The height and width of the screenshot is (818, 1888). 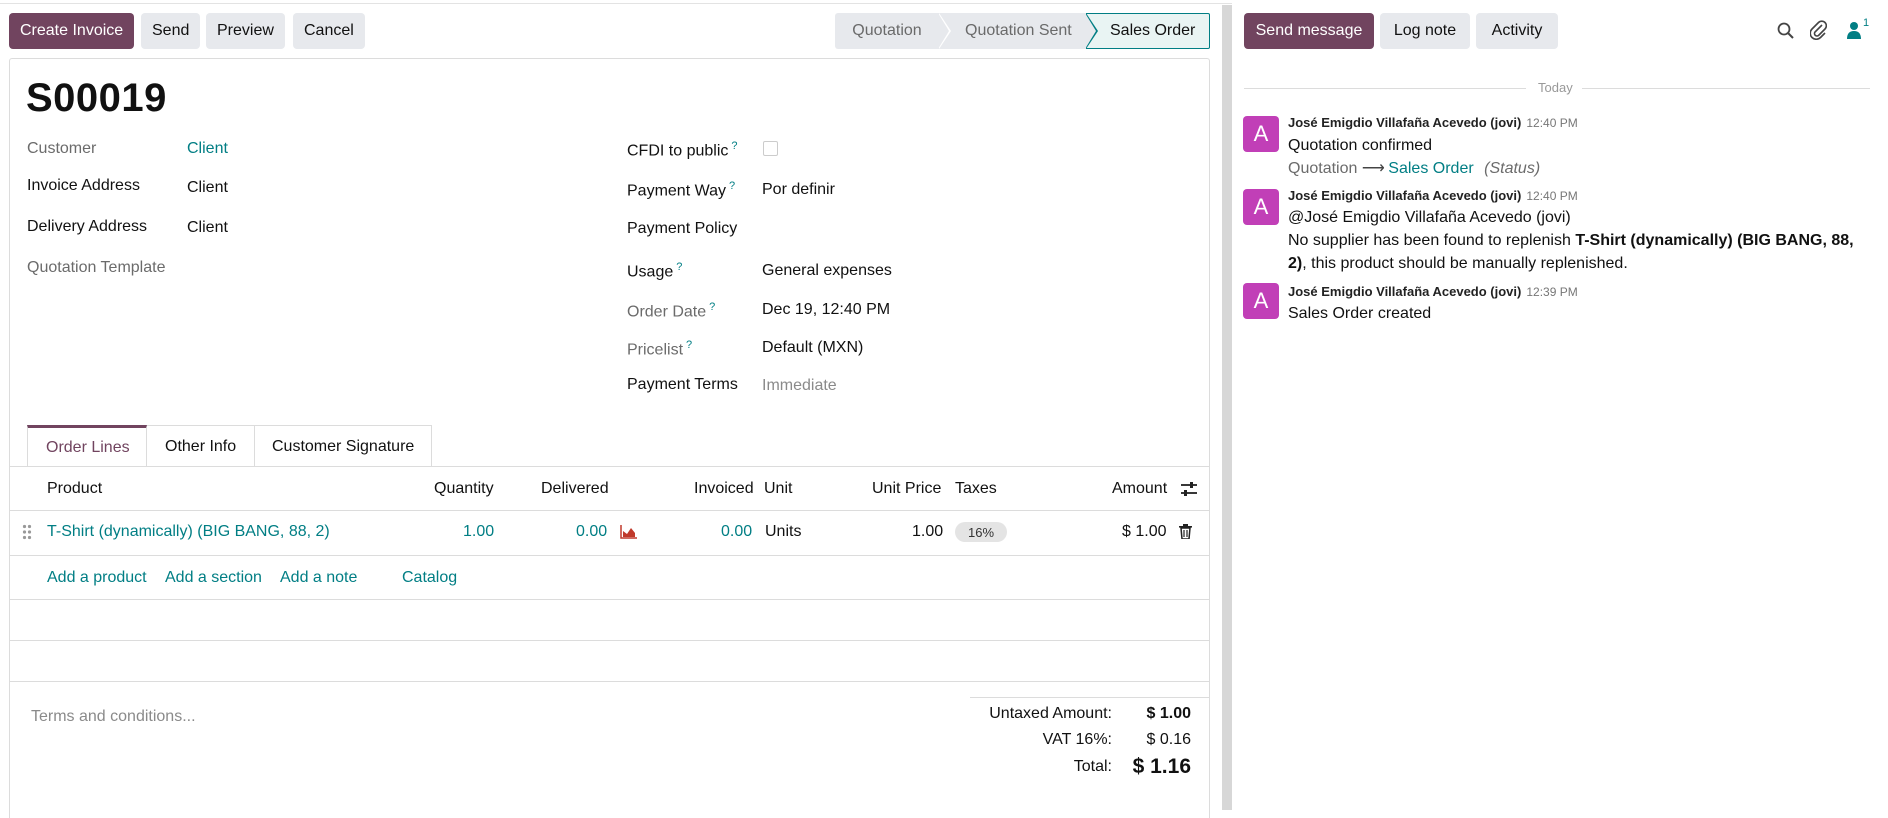 What do you see at coordinates (981, 532) in the screenshot?
I see `tax-badge: 16%` at bounding box center [981, 532].